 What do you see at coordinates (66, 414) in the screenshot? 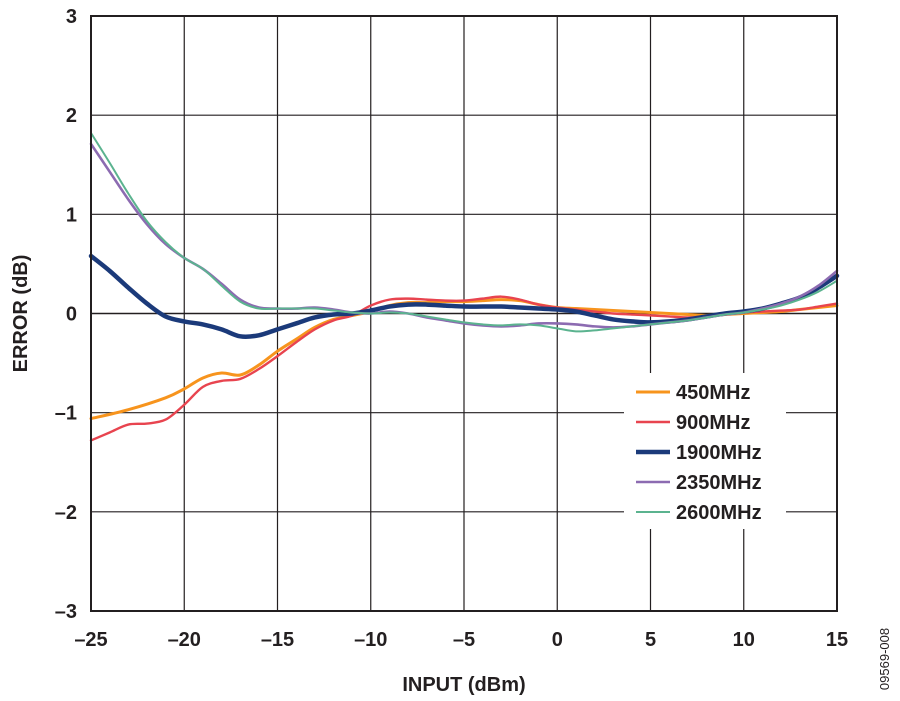
I see `y-tick-label: –1` at bounding box center [66, 414].